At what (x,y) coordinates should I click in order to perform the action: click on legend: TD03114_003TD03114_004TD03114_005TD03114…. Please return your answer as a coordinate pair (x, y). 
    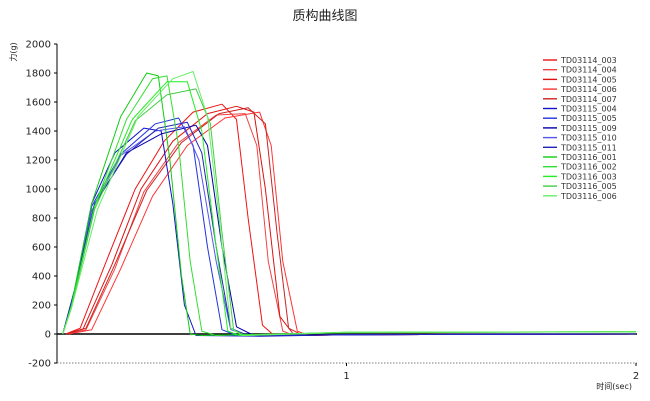
    Looking at the image, I should click on (580, 128).